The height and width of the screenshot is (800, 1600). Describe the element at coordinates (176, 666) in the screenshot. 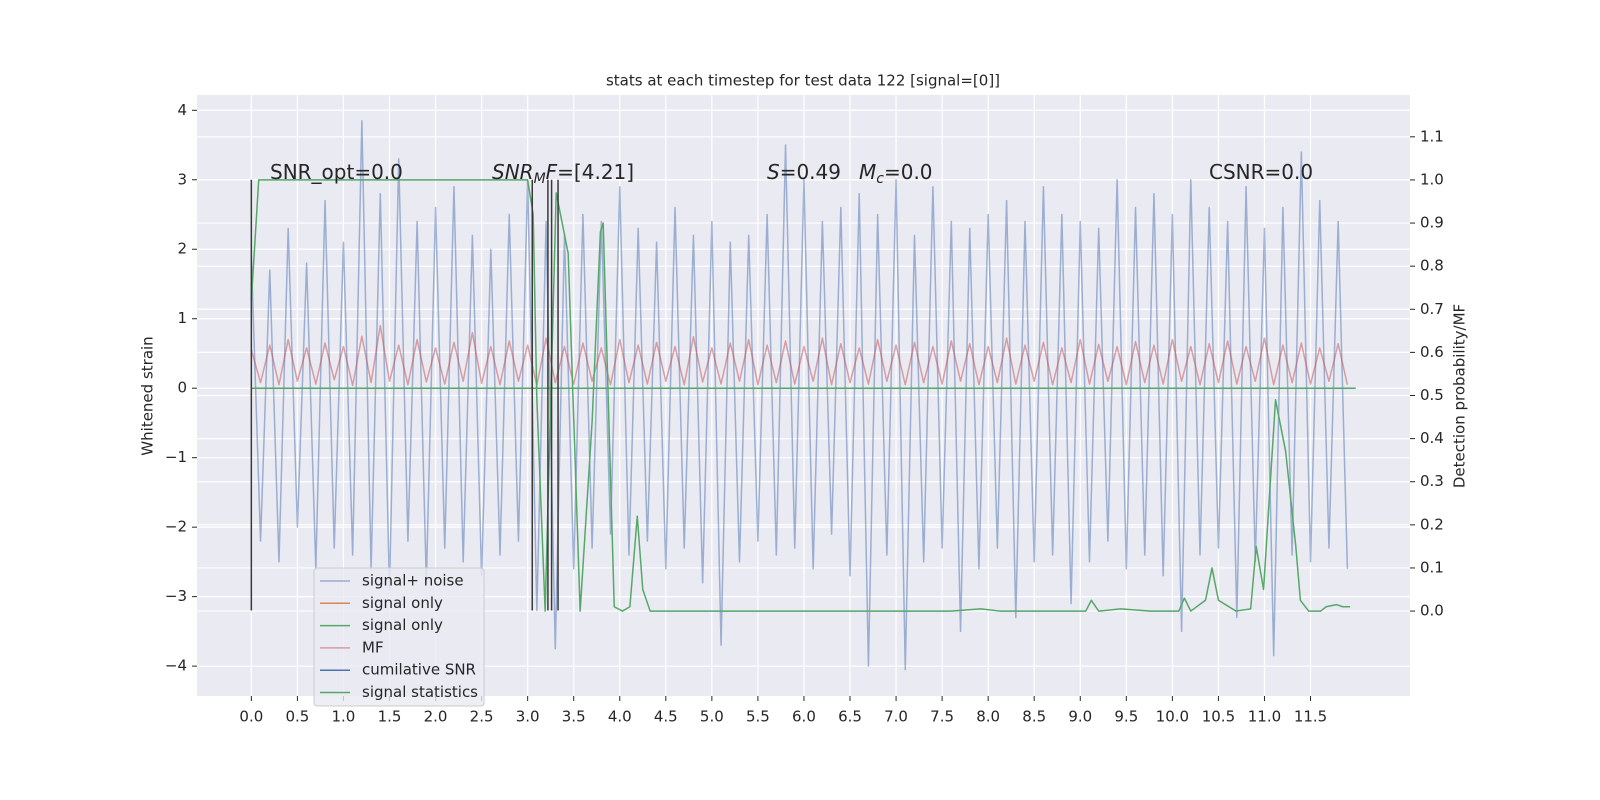

I see `y-tick-label: −4` at that location.